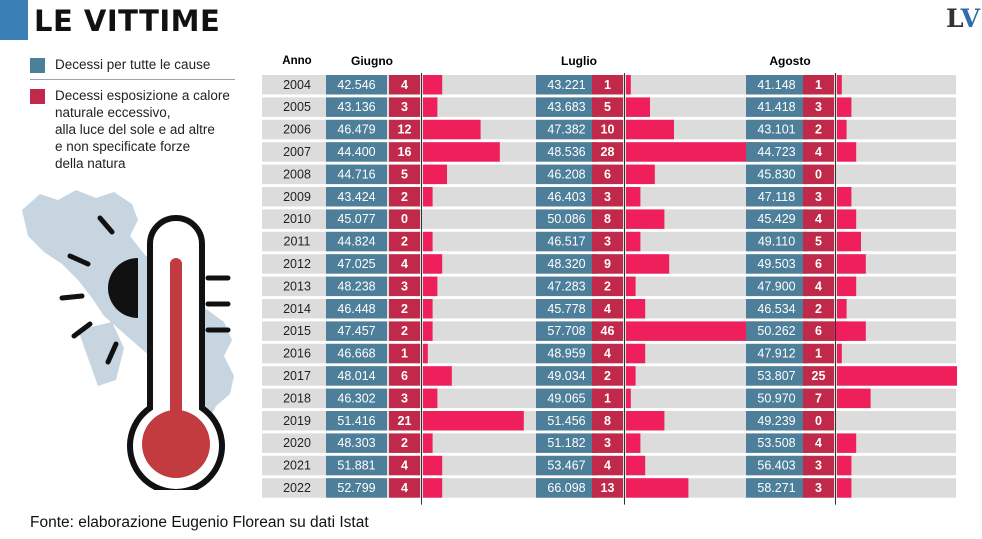 The height and width of the screenshot is (539, 982). What do you see at coordinates (132, 64) in the screenshot?
I see `legend-item-total: Decessi per tutte le cause` at bounding box center [132, 64].